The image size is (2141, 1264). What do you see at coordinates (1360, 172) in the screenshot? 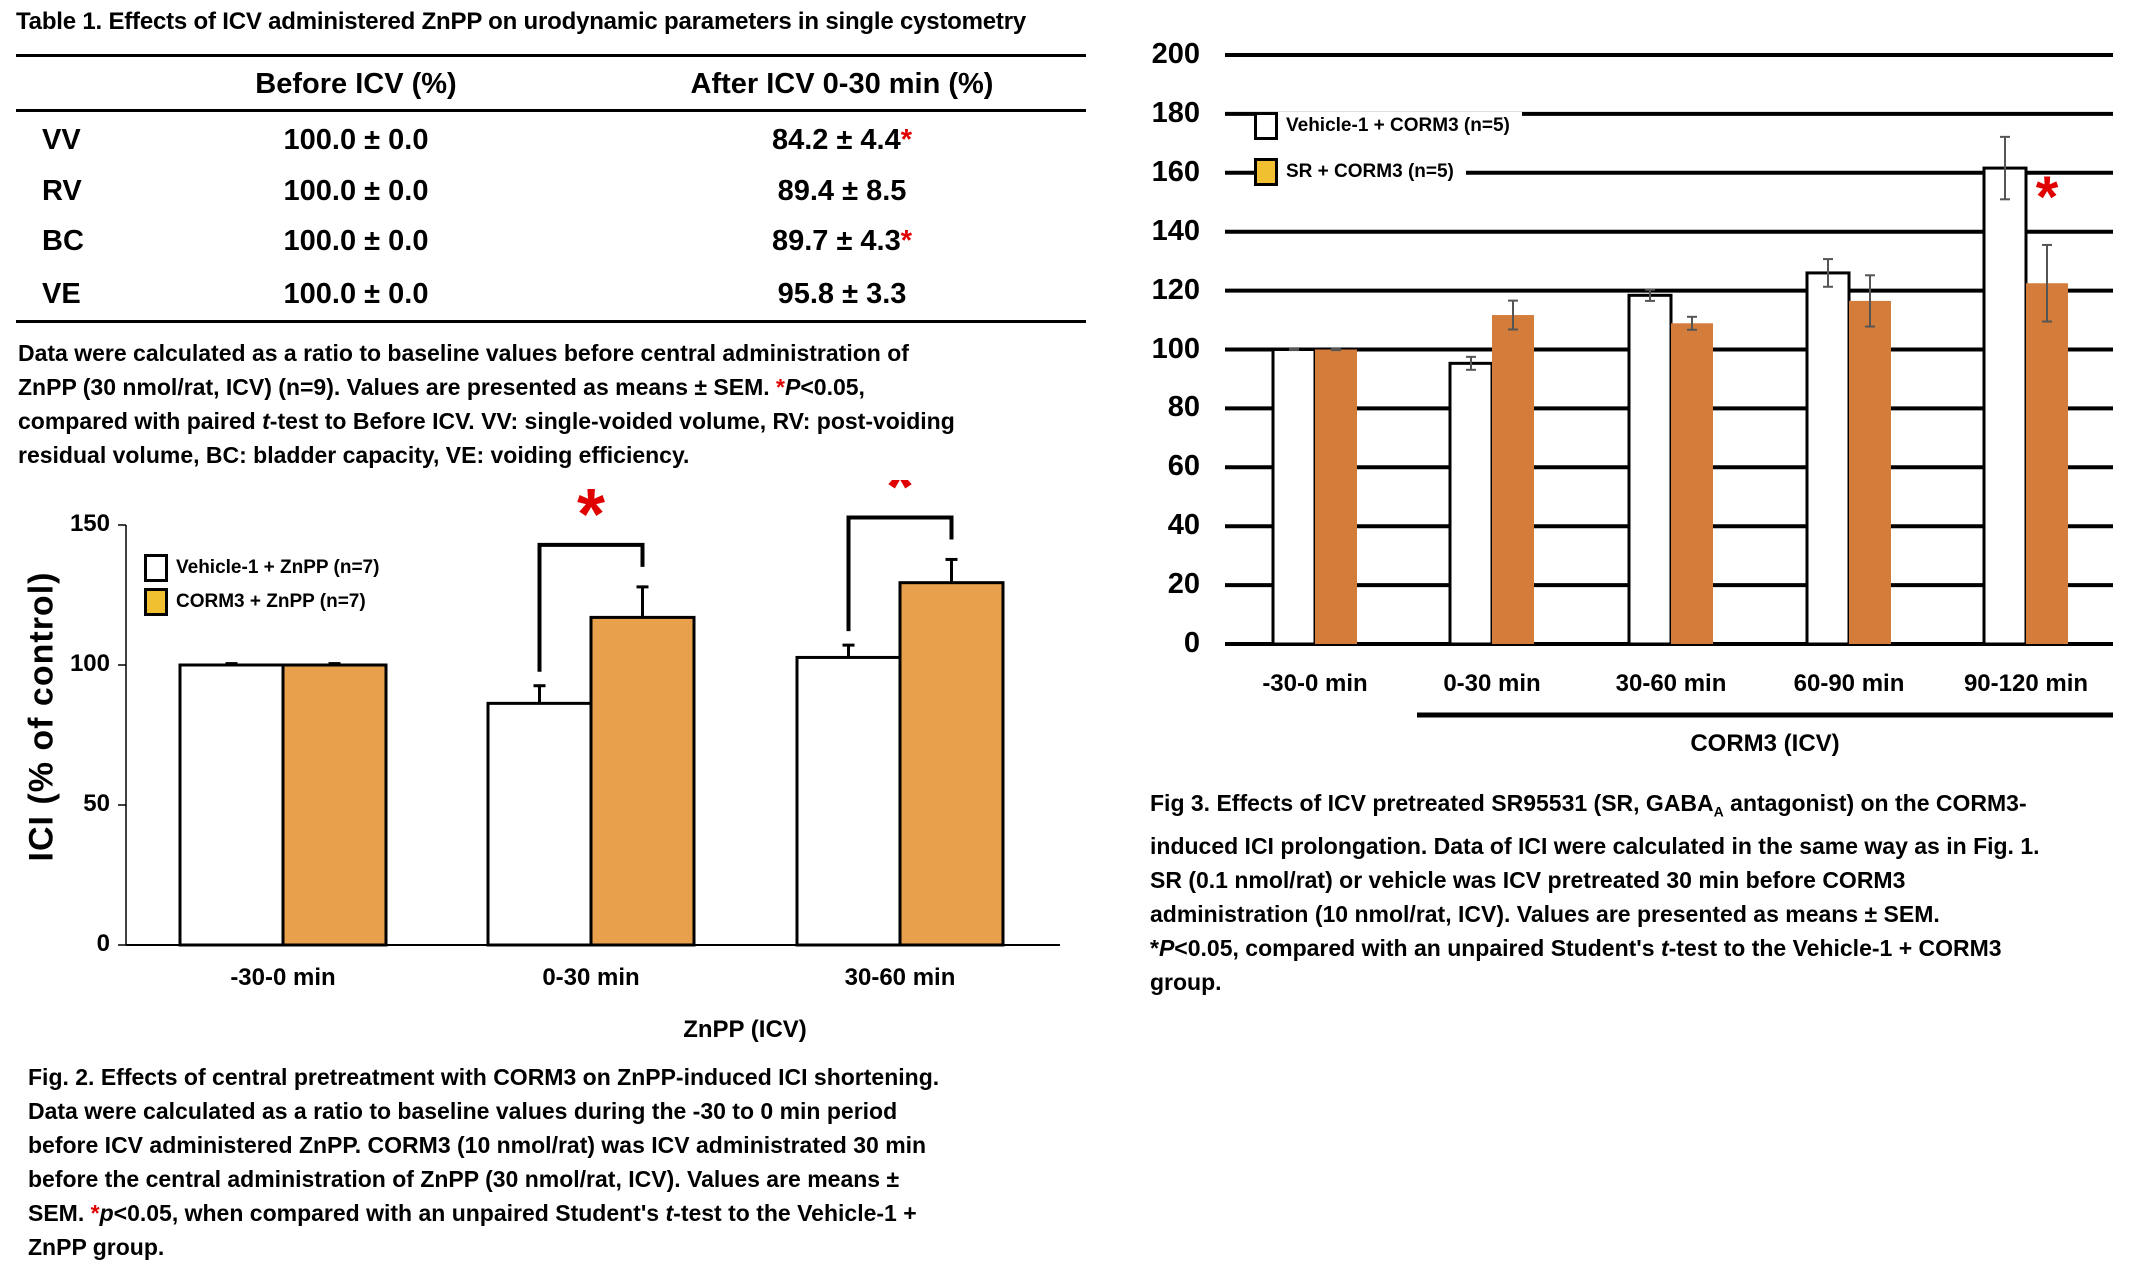
I see `fig3-legend-item: SR + CORM3 (n=5)` at bounding box center [1360, 172].